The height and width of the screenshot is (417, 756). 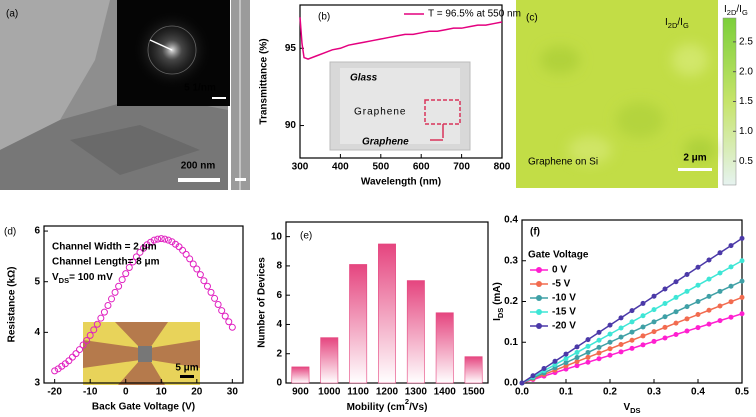 I want to click on y-tick-label: 4, so click(x=37, y=332).